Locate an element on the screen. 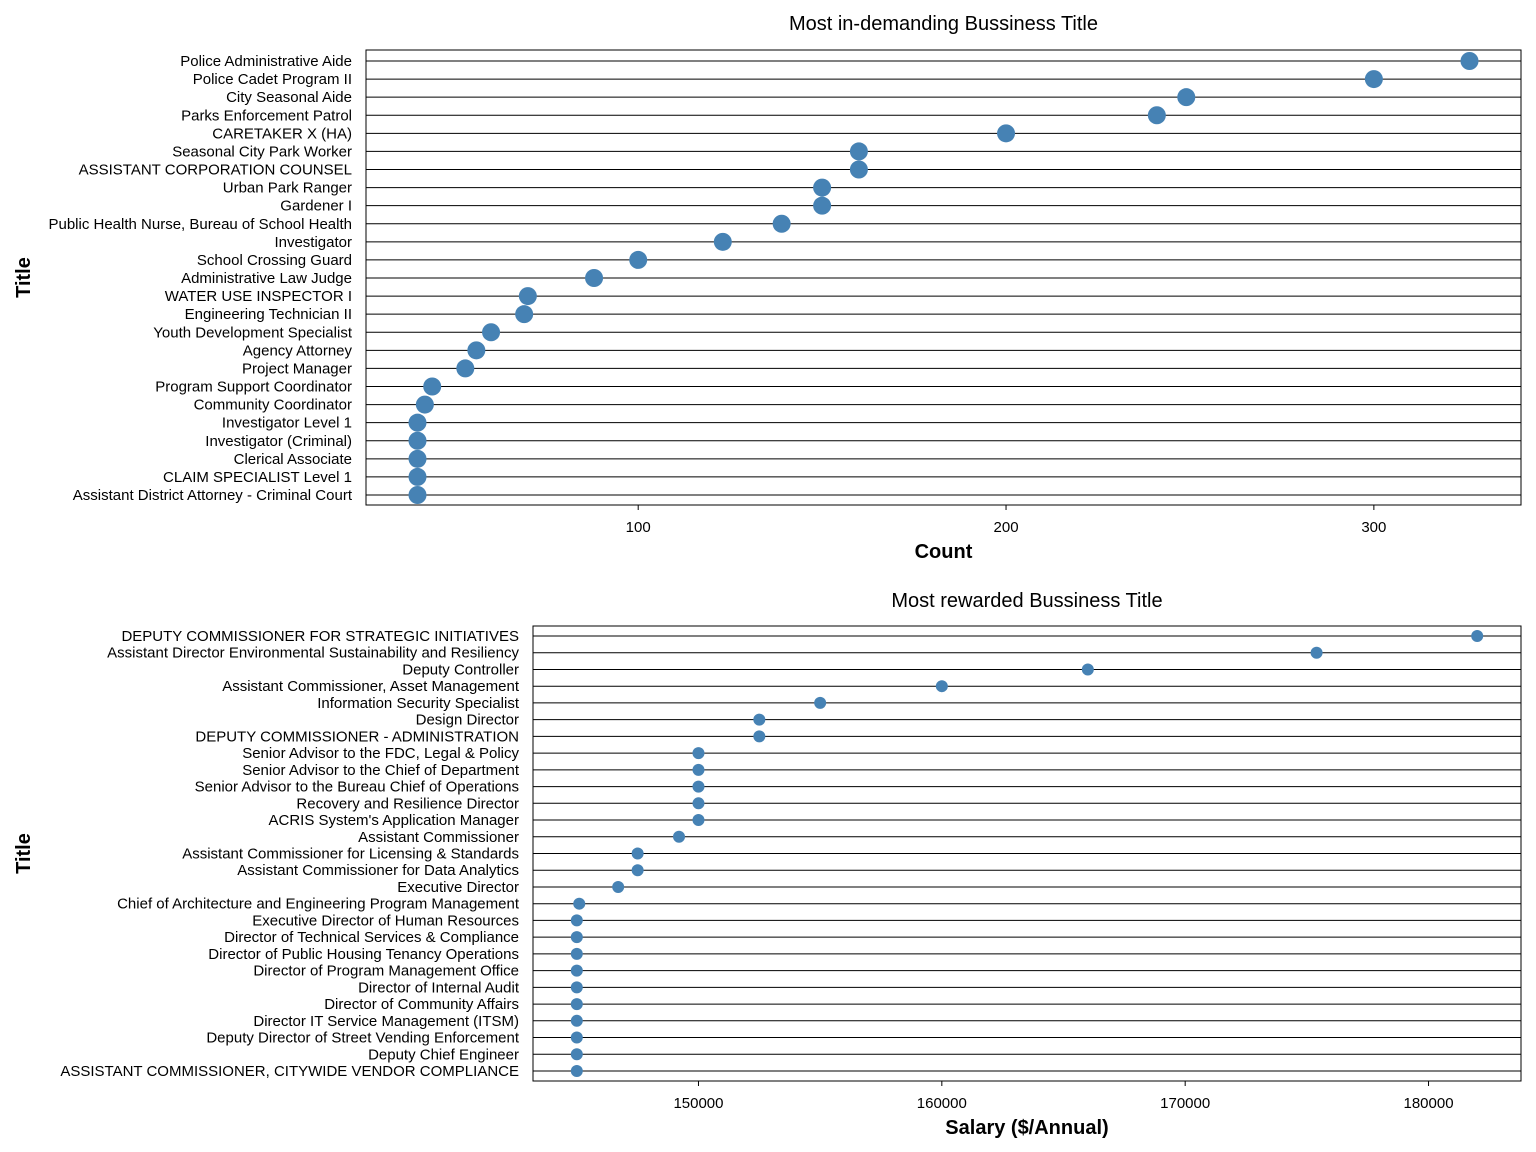  chart1-category-label: Gardener I is located at coordinates (316, 206).